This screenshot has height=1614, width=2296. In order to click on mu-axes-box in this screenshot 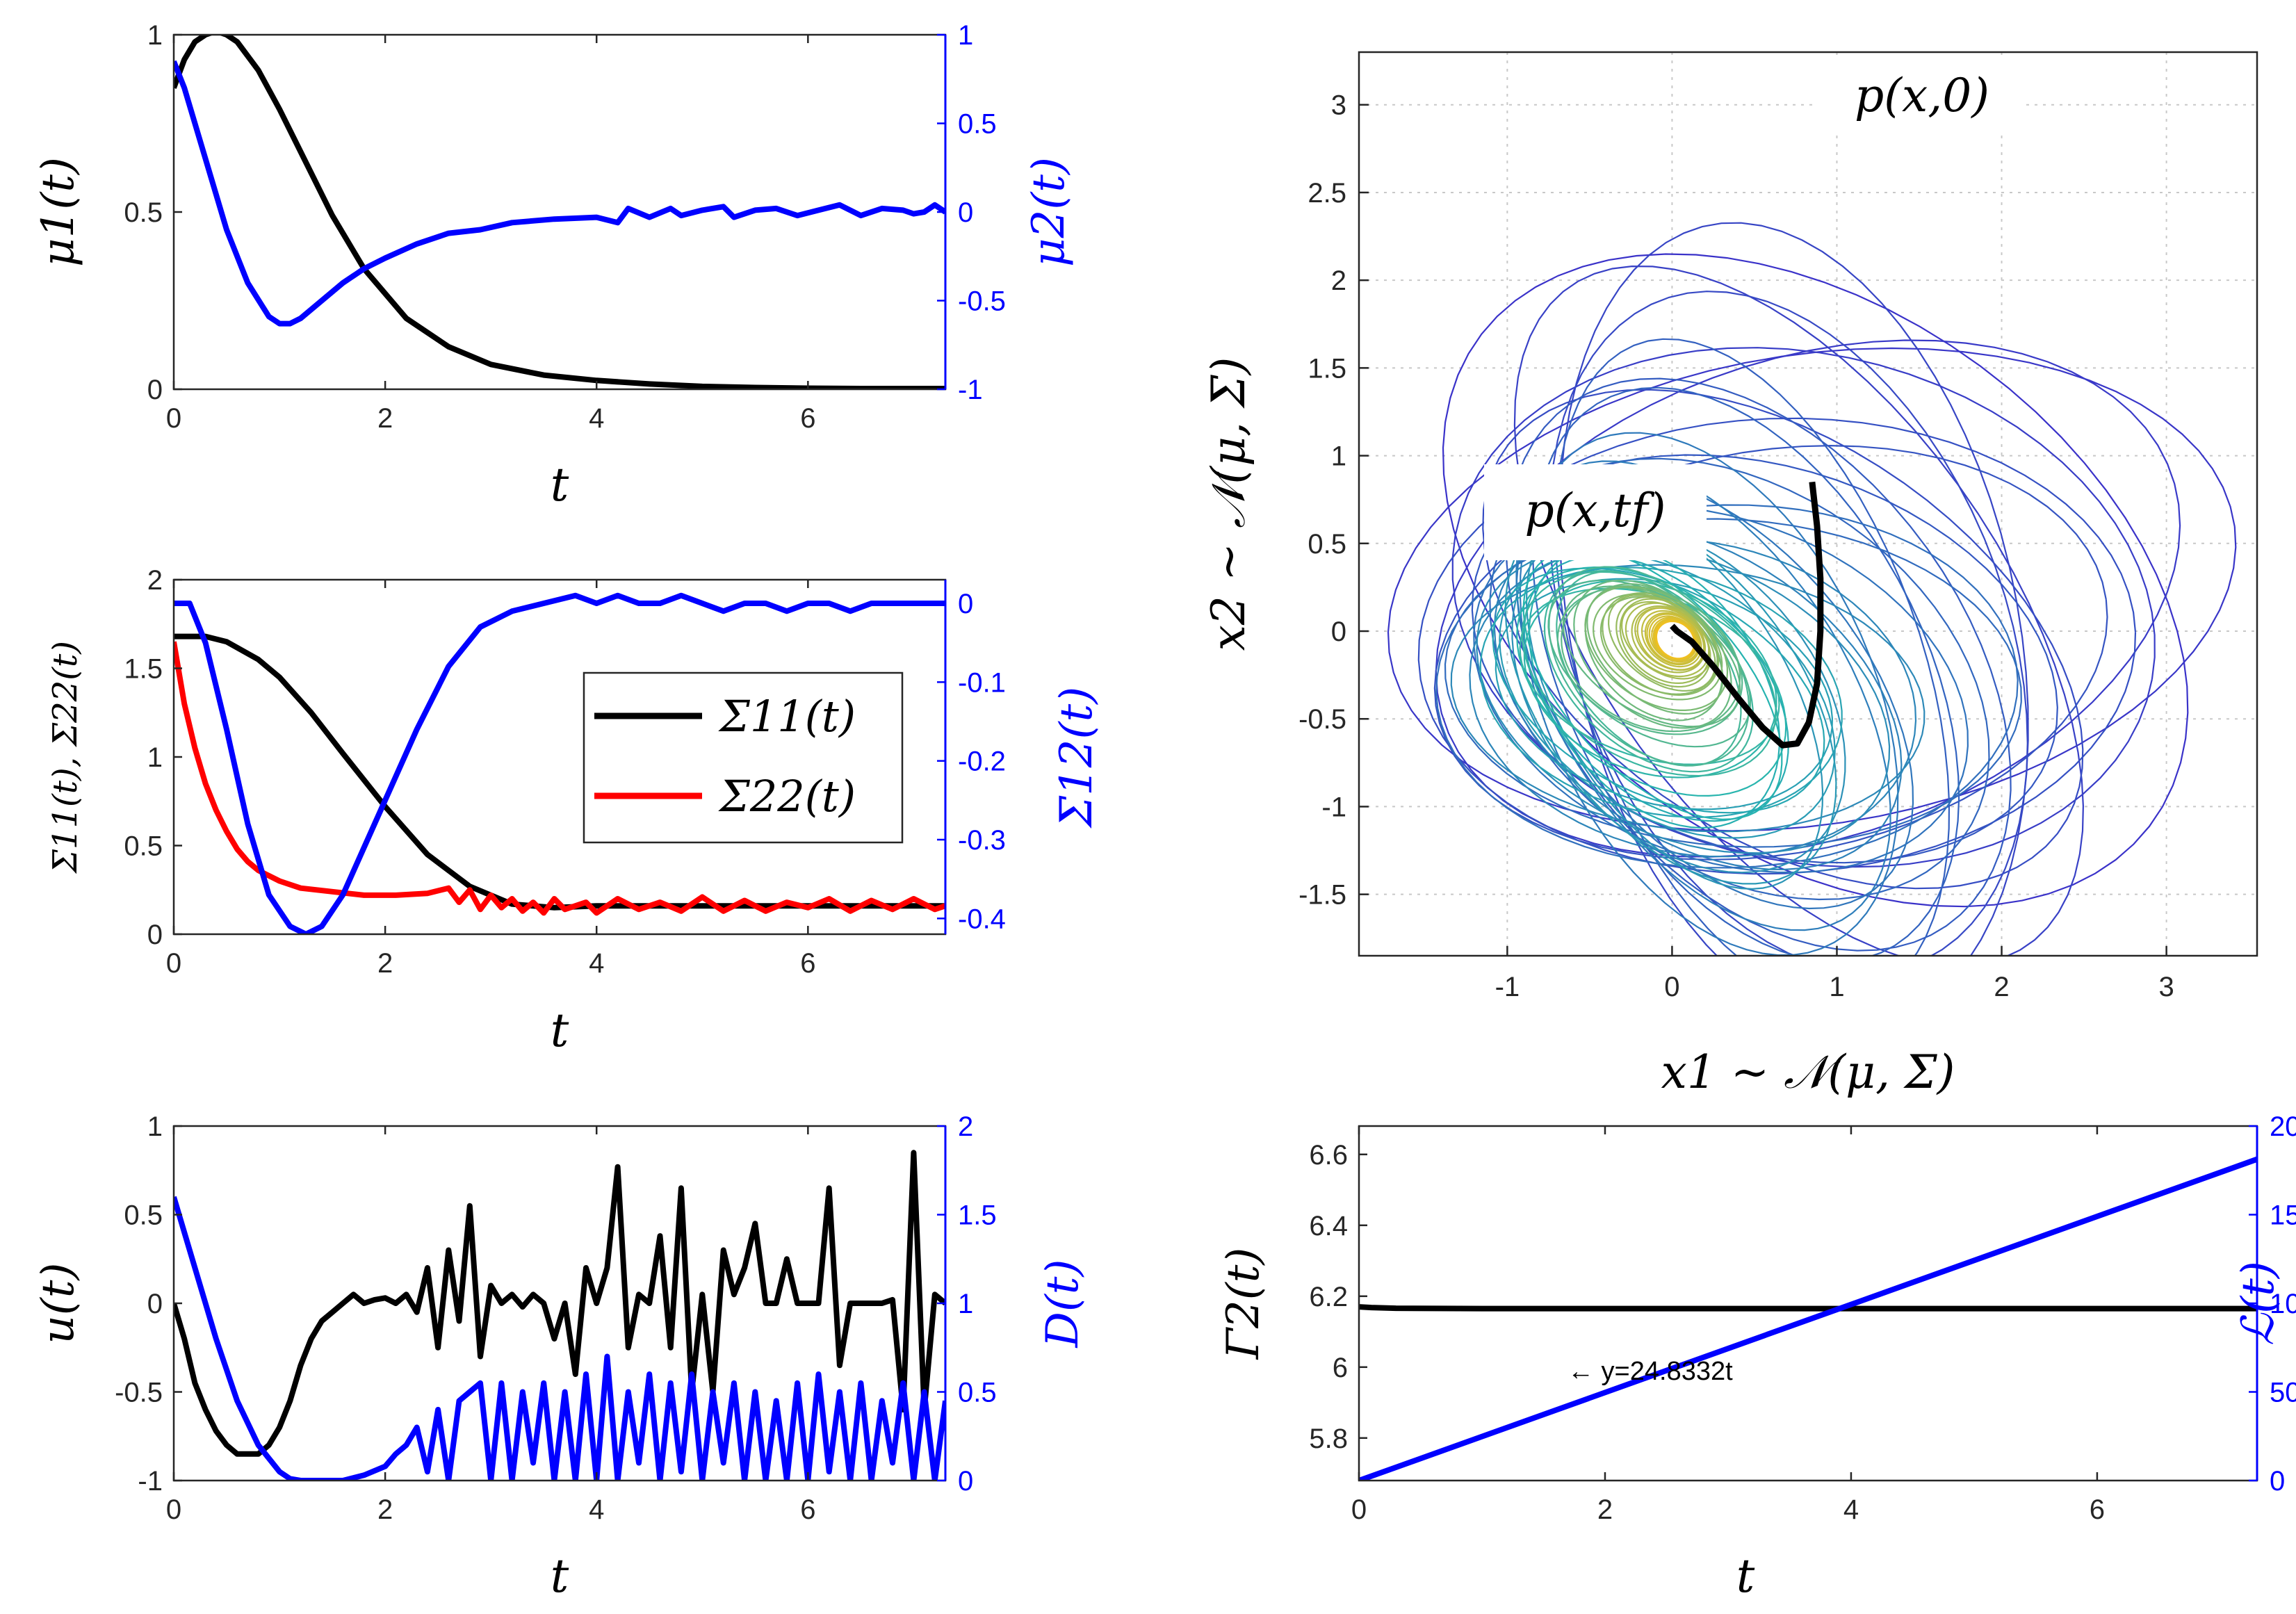, I will do `click(559, 212)`.